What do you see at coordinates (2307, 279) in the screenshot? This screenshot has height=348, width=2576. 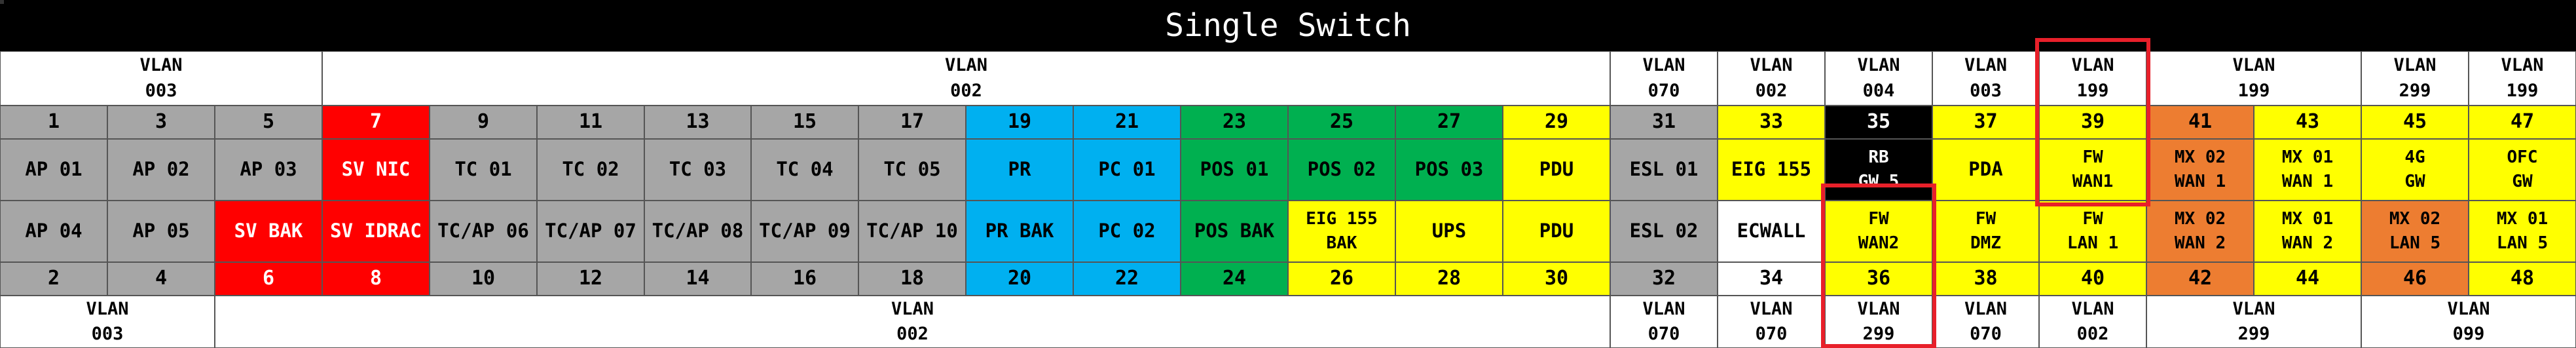 I see `port-number-44: 44` at bounding box center [2307, 279].